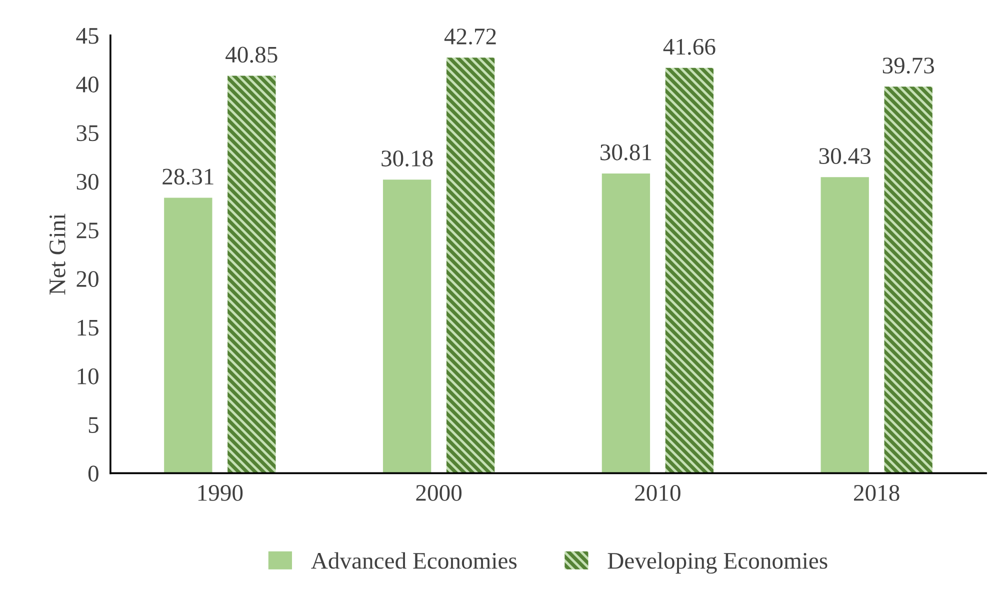  Describe the element at coordinates (908, 66) in the screenshot. I see `data-label: 39.73` at that location.